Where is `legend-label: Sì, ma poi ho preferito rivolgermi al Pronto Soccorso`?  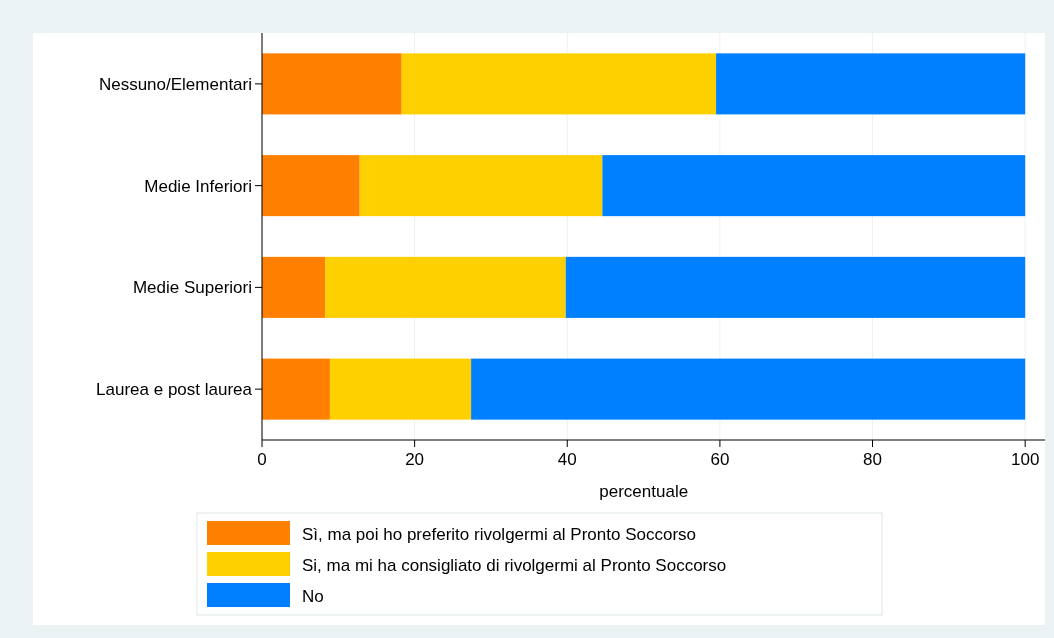 legend-label: Sì, ma poi ho preferito rivolgermi al Pronto Soccorso is located at coordinates (499, 534).